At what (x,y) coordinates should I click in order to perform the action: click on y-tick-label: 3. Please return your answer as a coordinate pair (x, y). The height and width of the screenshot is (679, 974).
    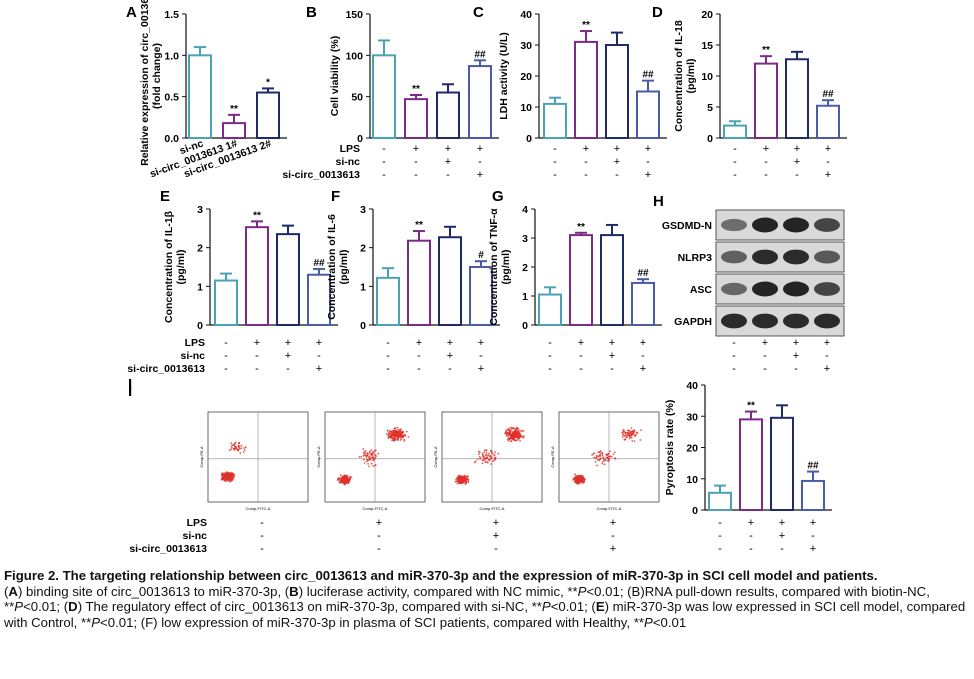
    Looking at the image, I should click on (363, 210).